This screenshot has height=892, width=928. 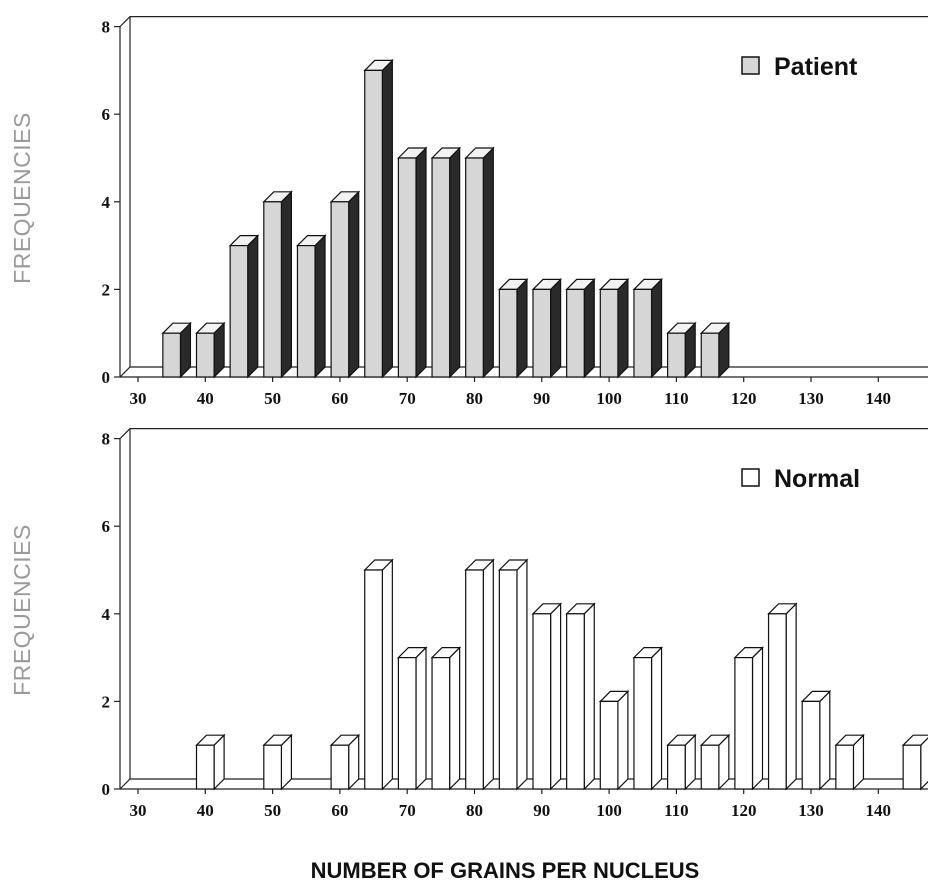 I want to click on x-tick-label: 100, so click(x=609, y=810).